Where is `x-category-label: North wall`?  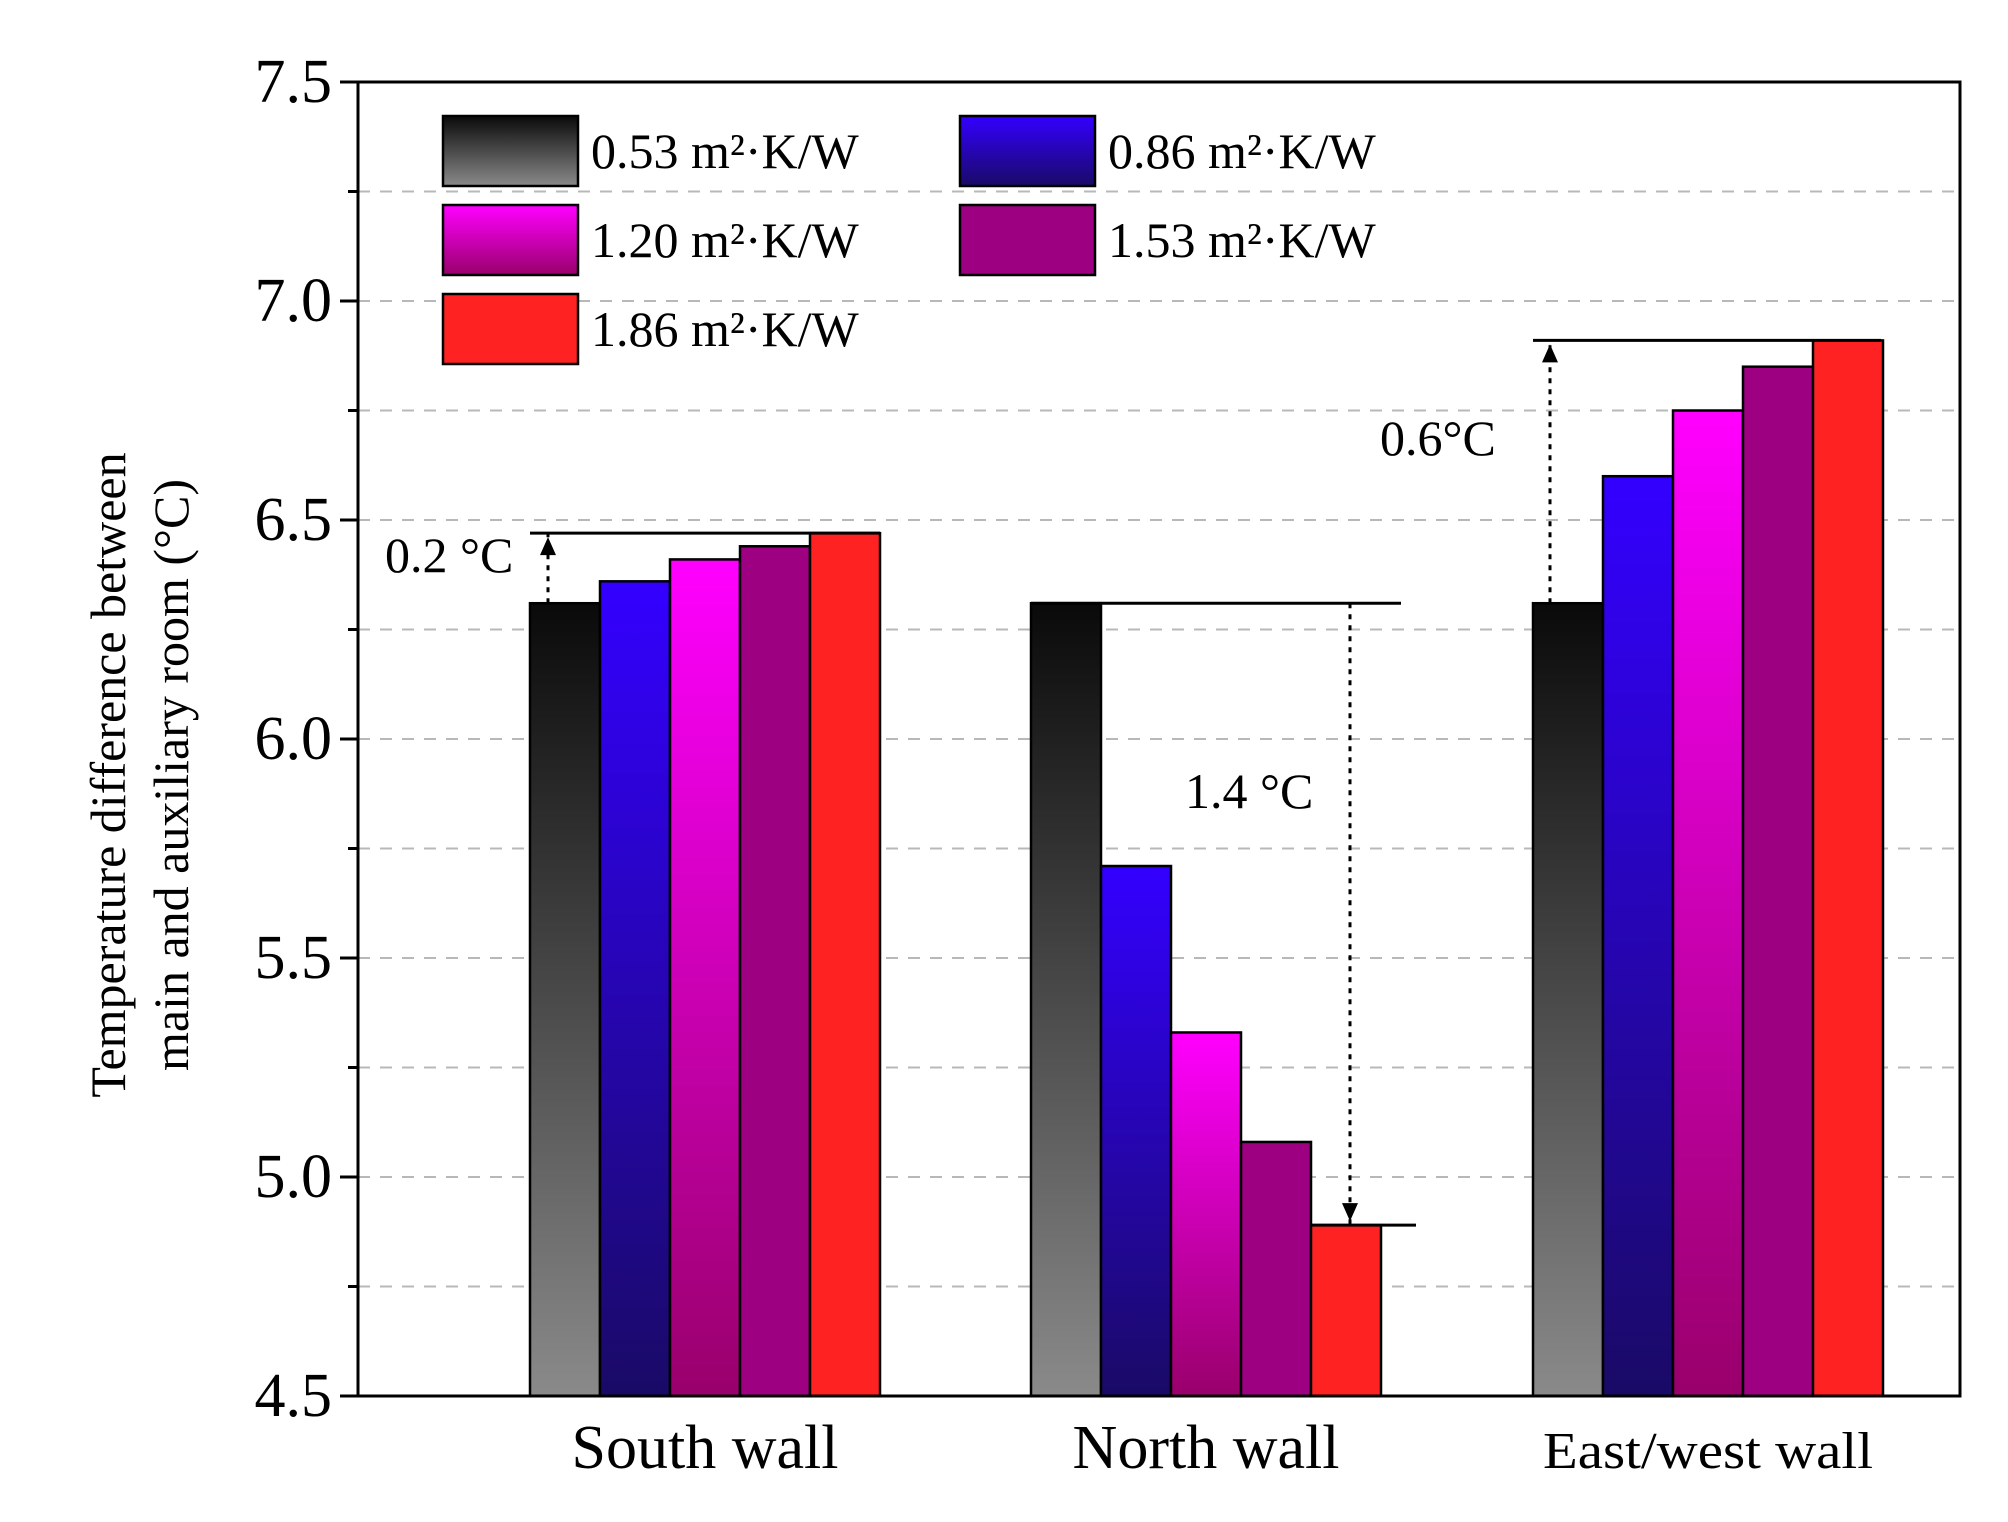 x-category-label: North wall is located at coordinates (1206, 1448).